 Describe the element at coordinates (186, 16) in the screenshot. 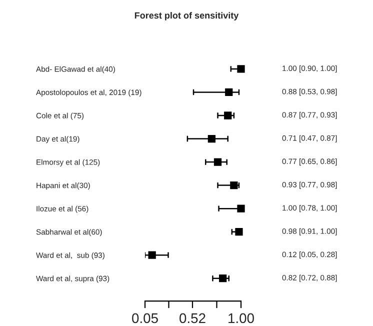

I see `chart-title: Forest plot of sensitivity` at that location.